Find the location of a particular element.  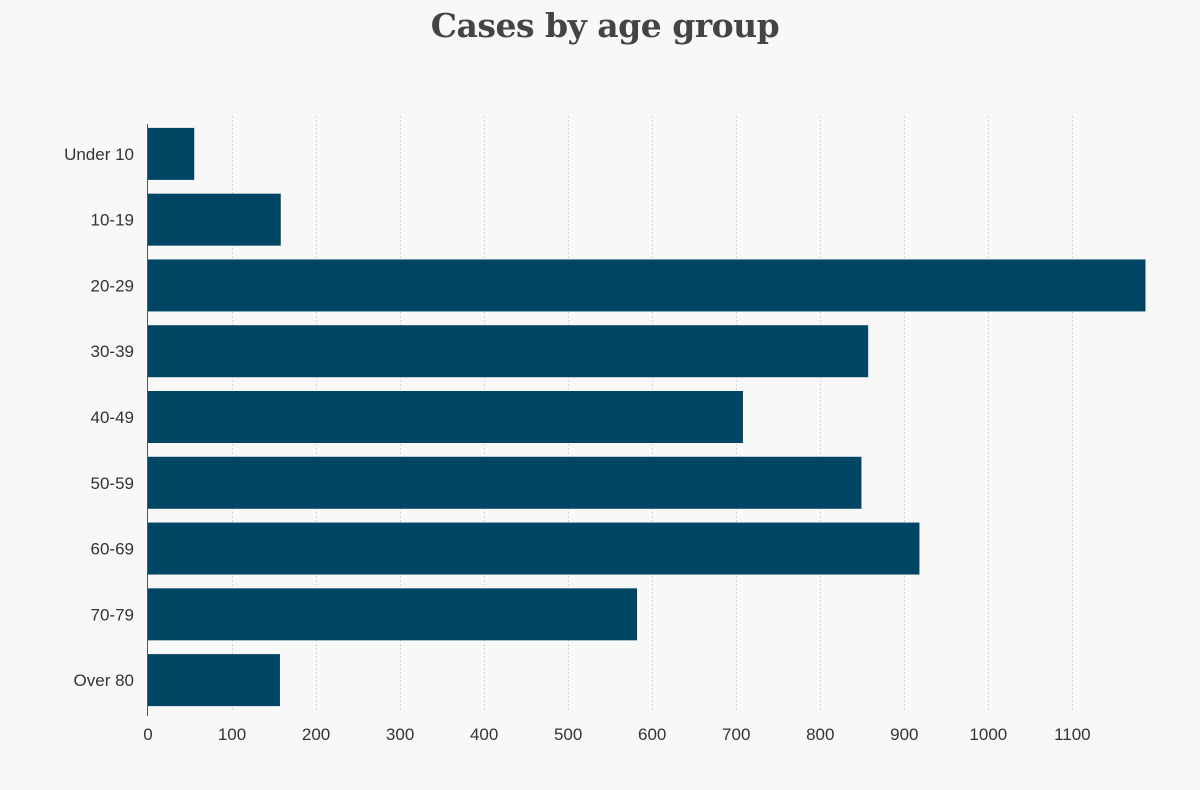

x-tick-label: 700 is located at coordinates (736, 734).